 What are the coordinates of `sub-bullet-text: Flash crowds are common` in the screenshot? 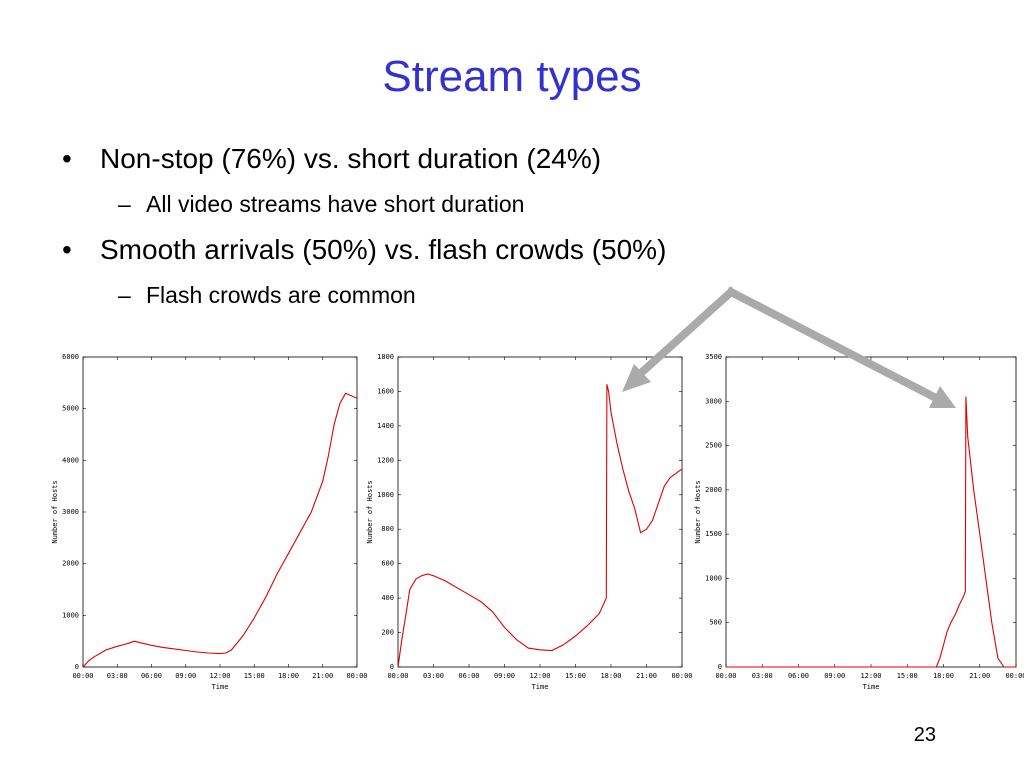 It's located at (281, 295).